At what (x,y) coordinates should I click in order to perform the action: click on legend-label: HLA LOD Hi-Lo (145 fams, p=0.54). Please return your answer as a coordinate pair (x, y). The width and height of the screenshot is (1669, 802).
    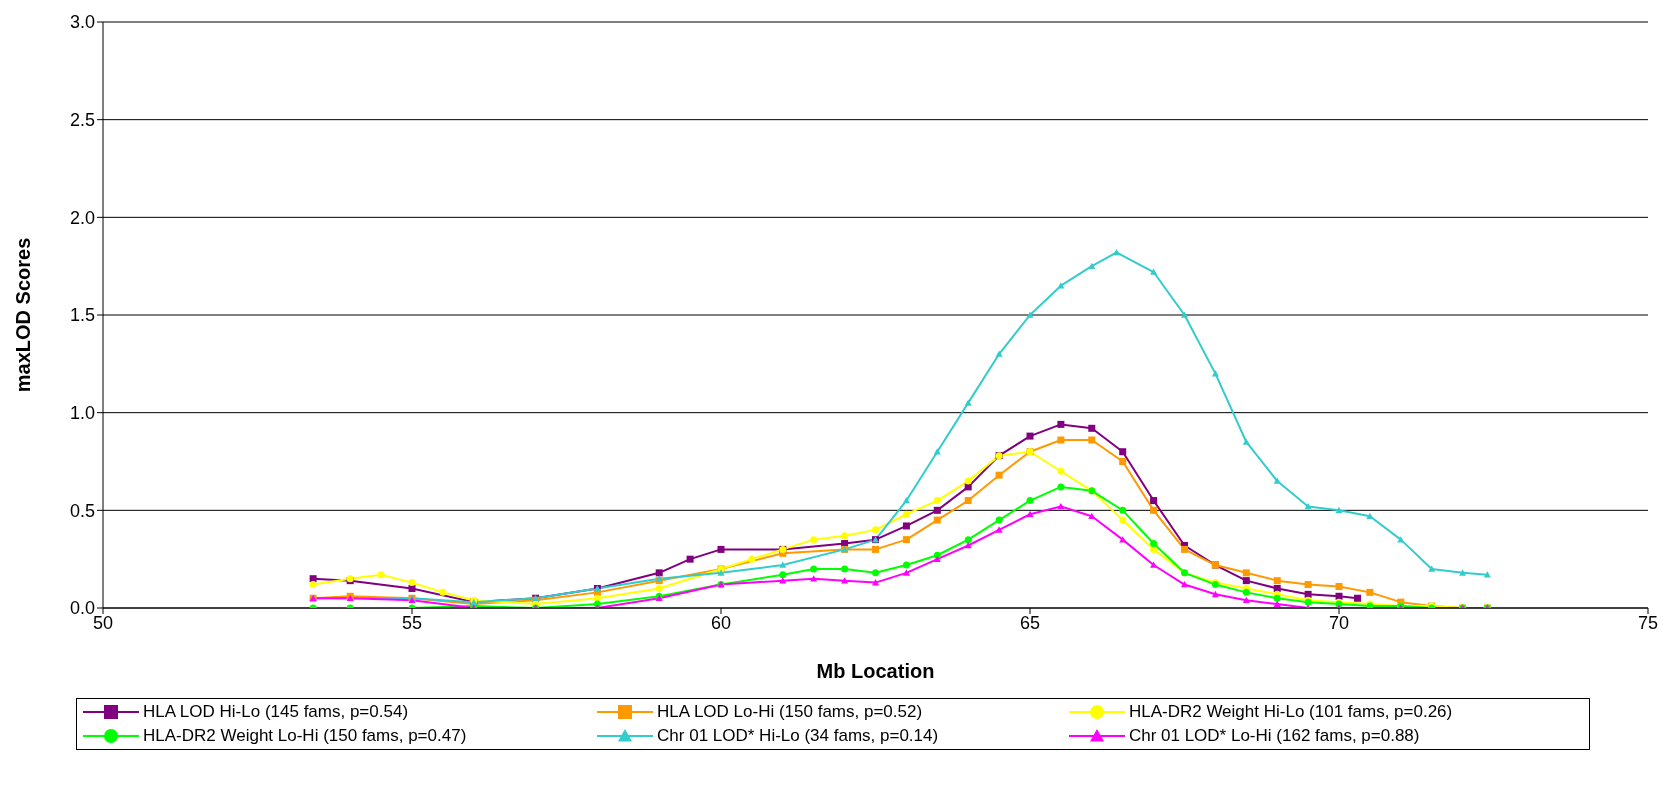
    Looking at the image, I should click on (276, 712).